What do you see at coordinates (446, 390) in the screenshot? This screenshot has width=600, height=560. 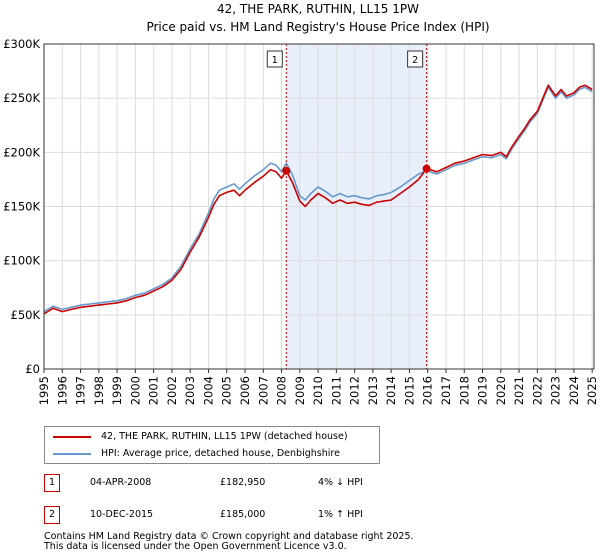 I see `x-tick-label: 2017` at bounding box center [446, 390].